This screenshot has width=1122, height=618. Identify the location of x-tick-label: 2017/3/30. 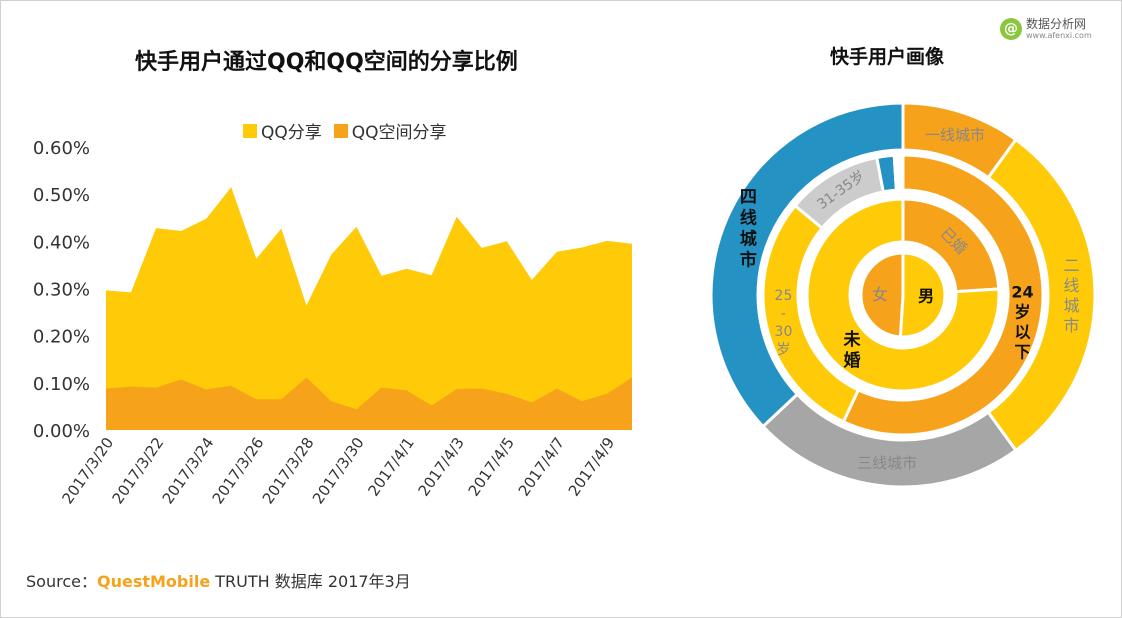
(338, 470).